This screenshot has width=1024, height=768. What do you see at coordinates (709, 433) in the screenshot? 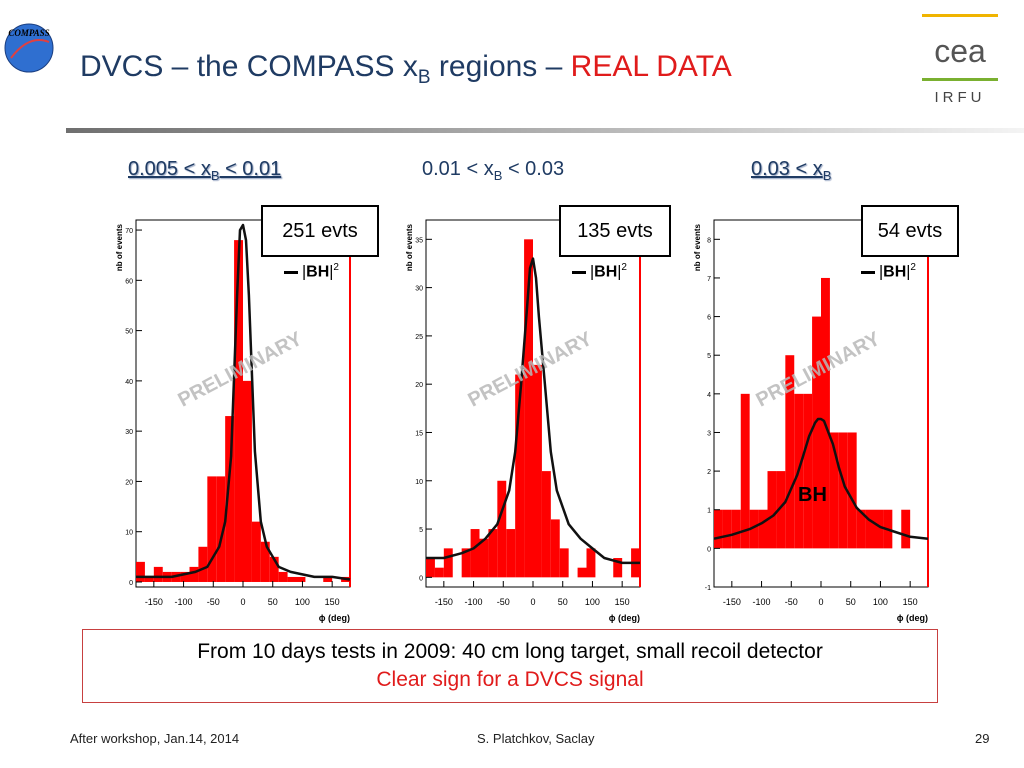
I see `y-tick-label: 3` at bounding box center [709, 433].